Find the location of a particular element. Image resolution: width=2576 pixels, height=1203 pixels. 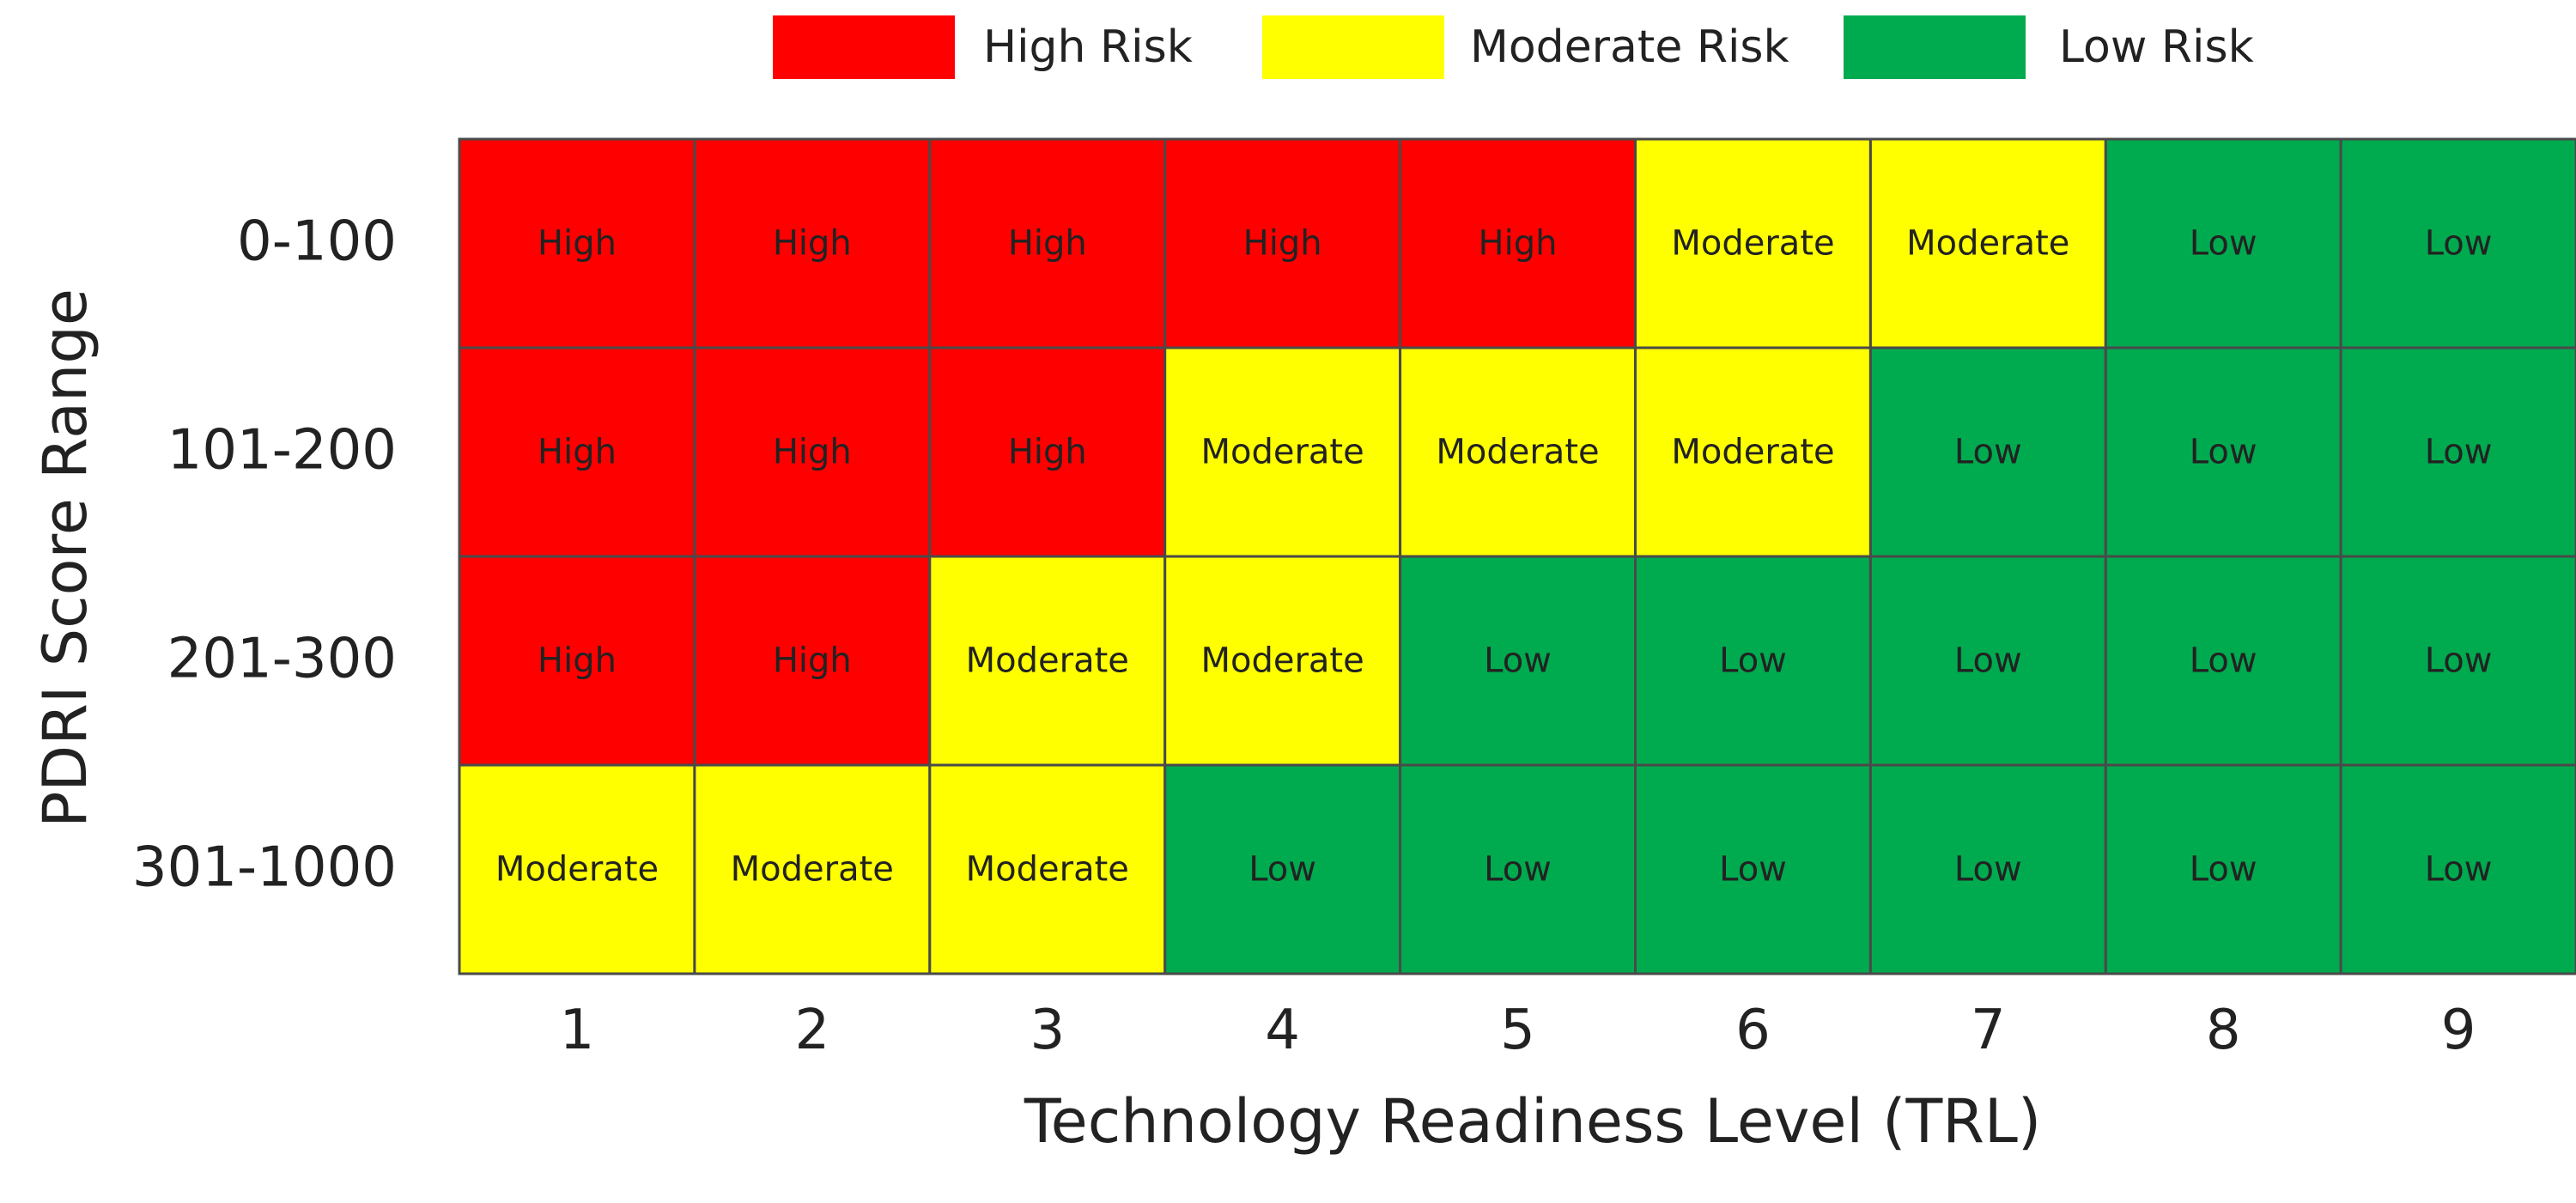

heatmap-cell-r2-c9 is located at coordinates (2457, 452).